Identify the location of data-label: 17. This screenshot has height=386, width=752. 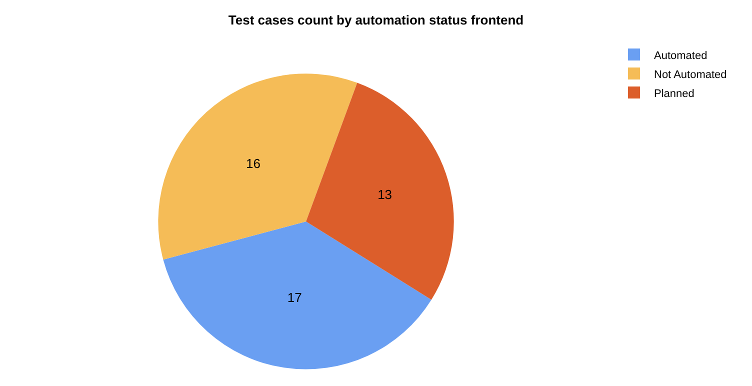
(294, 298).